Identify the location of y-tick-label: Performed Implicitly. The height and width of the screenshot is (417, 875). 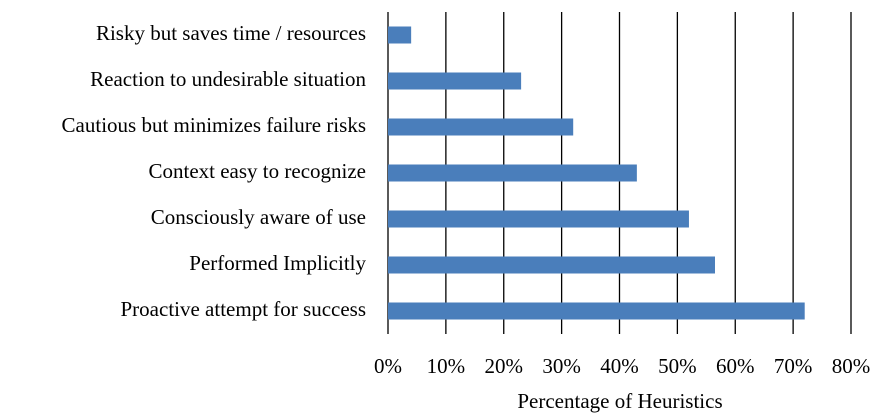
(277, 263).